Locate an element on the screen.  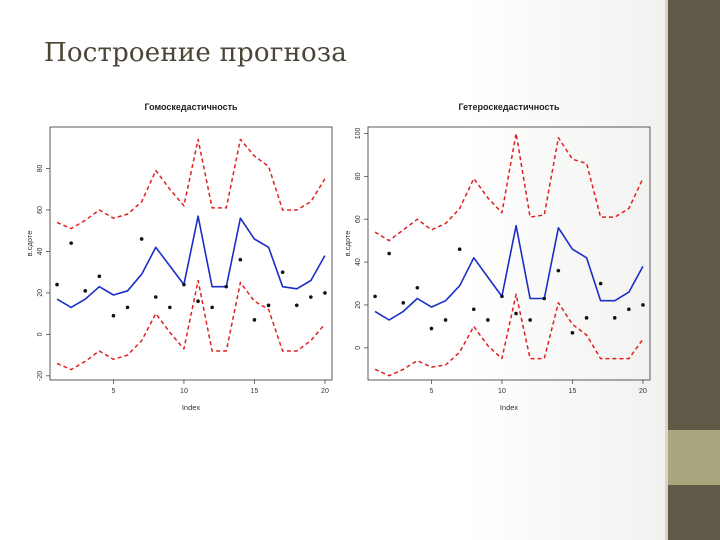
y-tick-label: -20 is located at coordinates (40, 376).